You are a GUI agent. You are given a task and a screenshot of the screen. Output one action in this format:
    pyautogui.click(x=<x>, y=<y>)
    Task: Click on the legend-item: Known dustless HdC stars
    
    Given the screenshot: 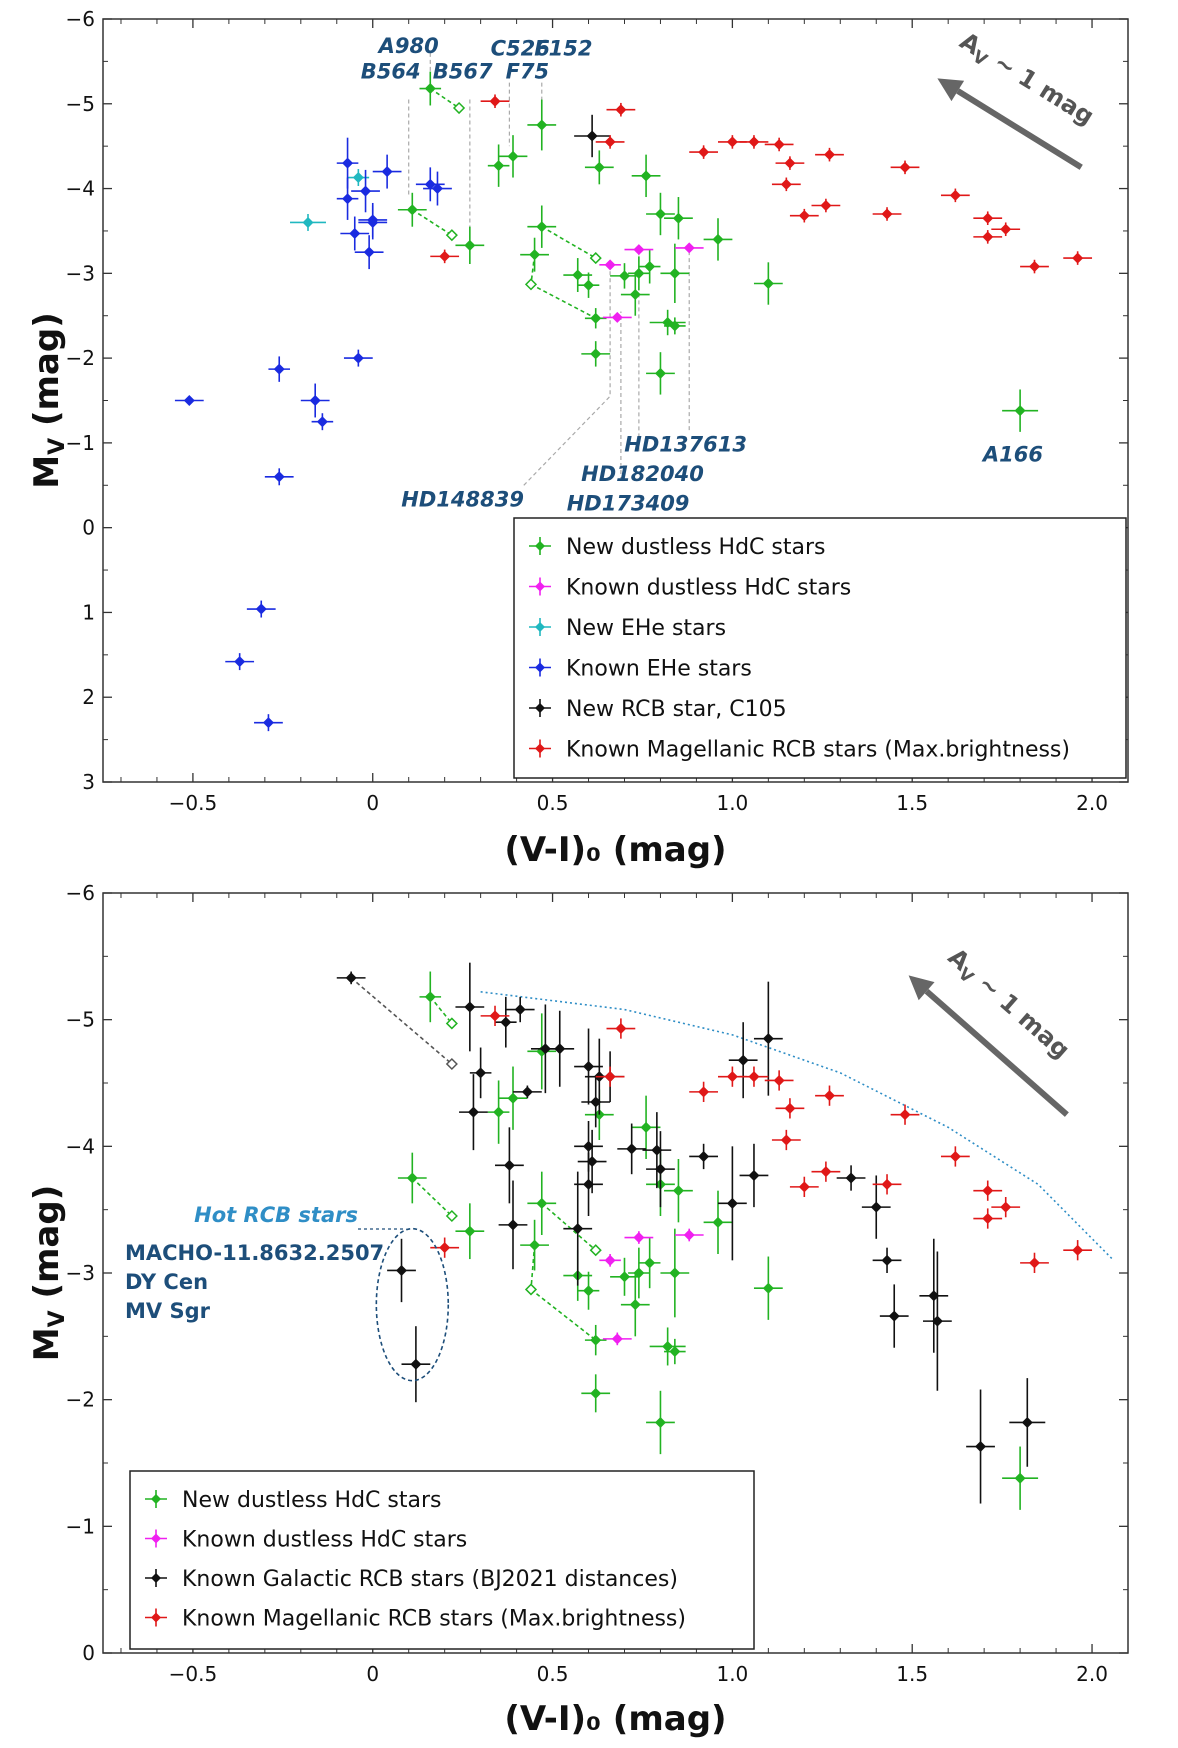 What is the action you would take?
    pyautogui.click(x=690, y=588)
    